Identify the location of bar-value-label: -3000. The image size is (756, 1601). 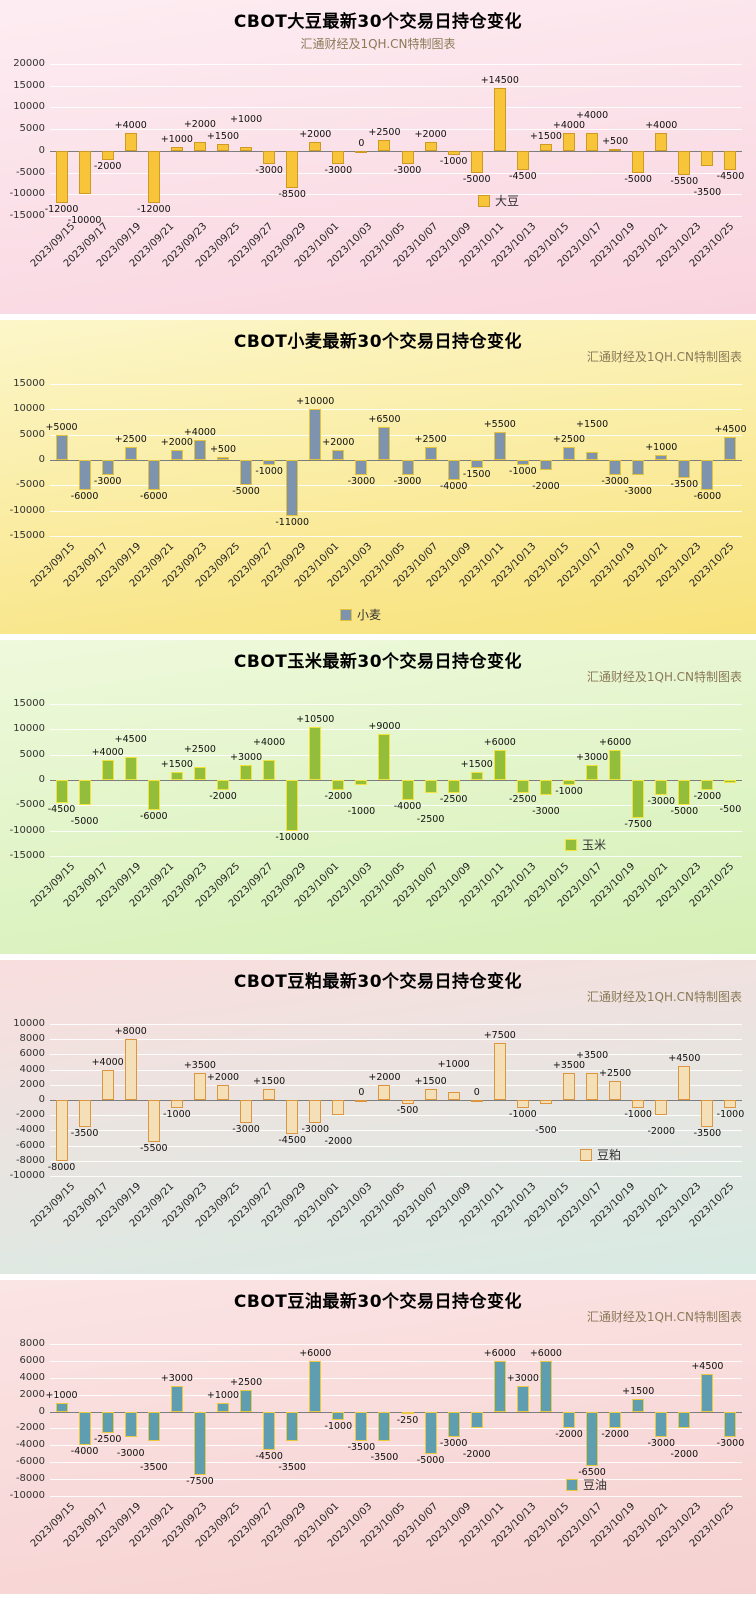
(407, 170).